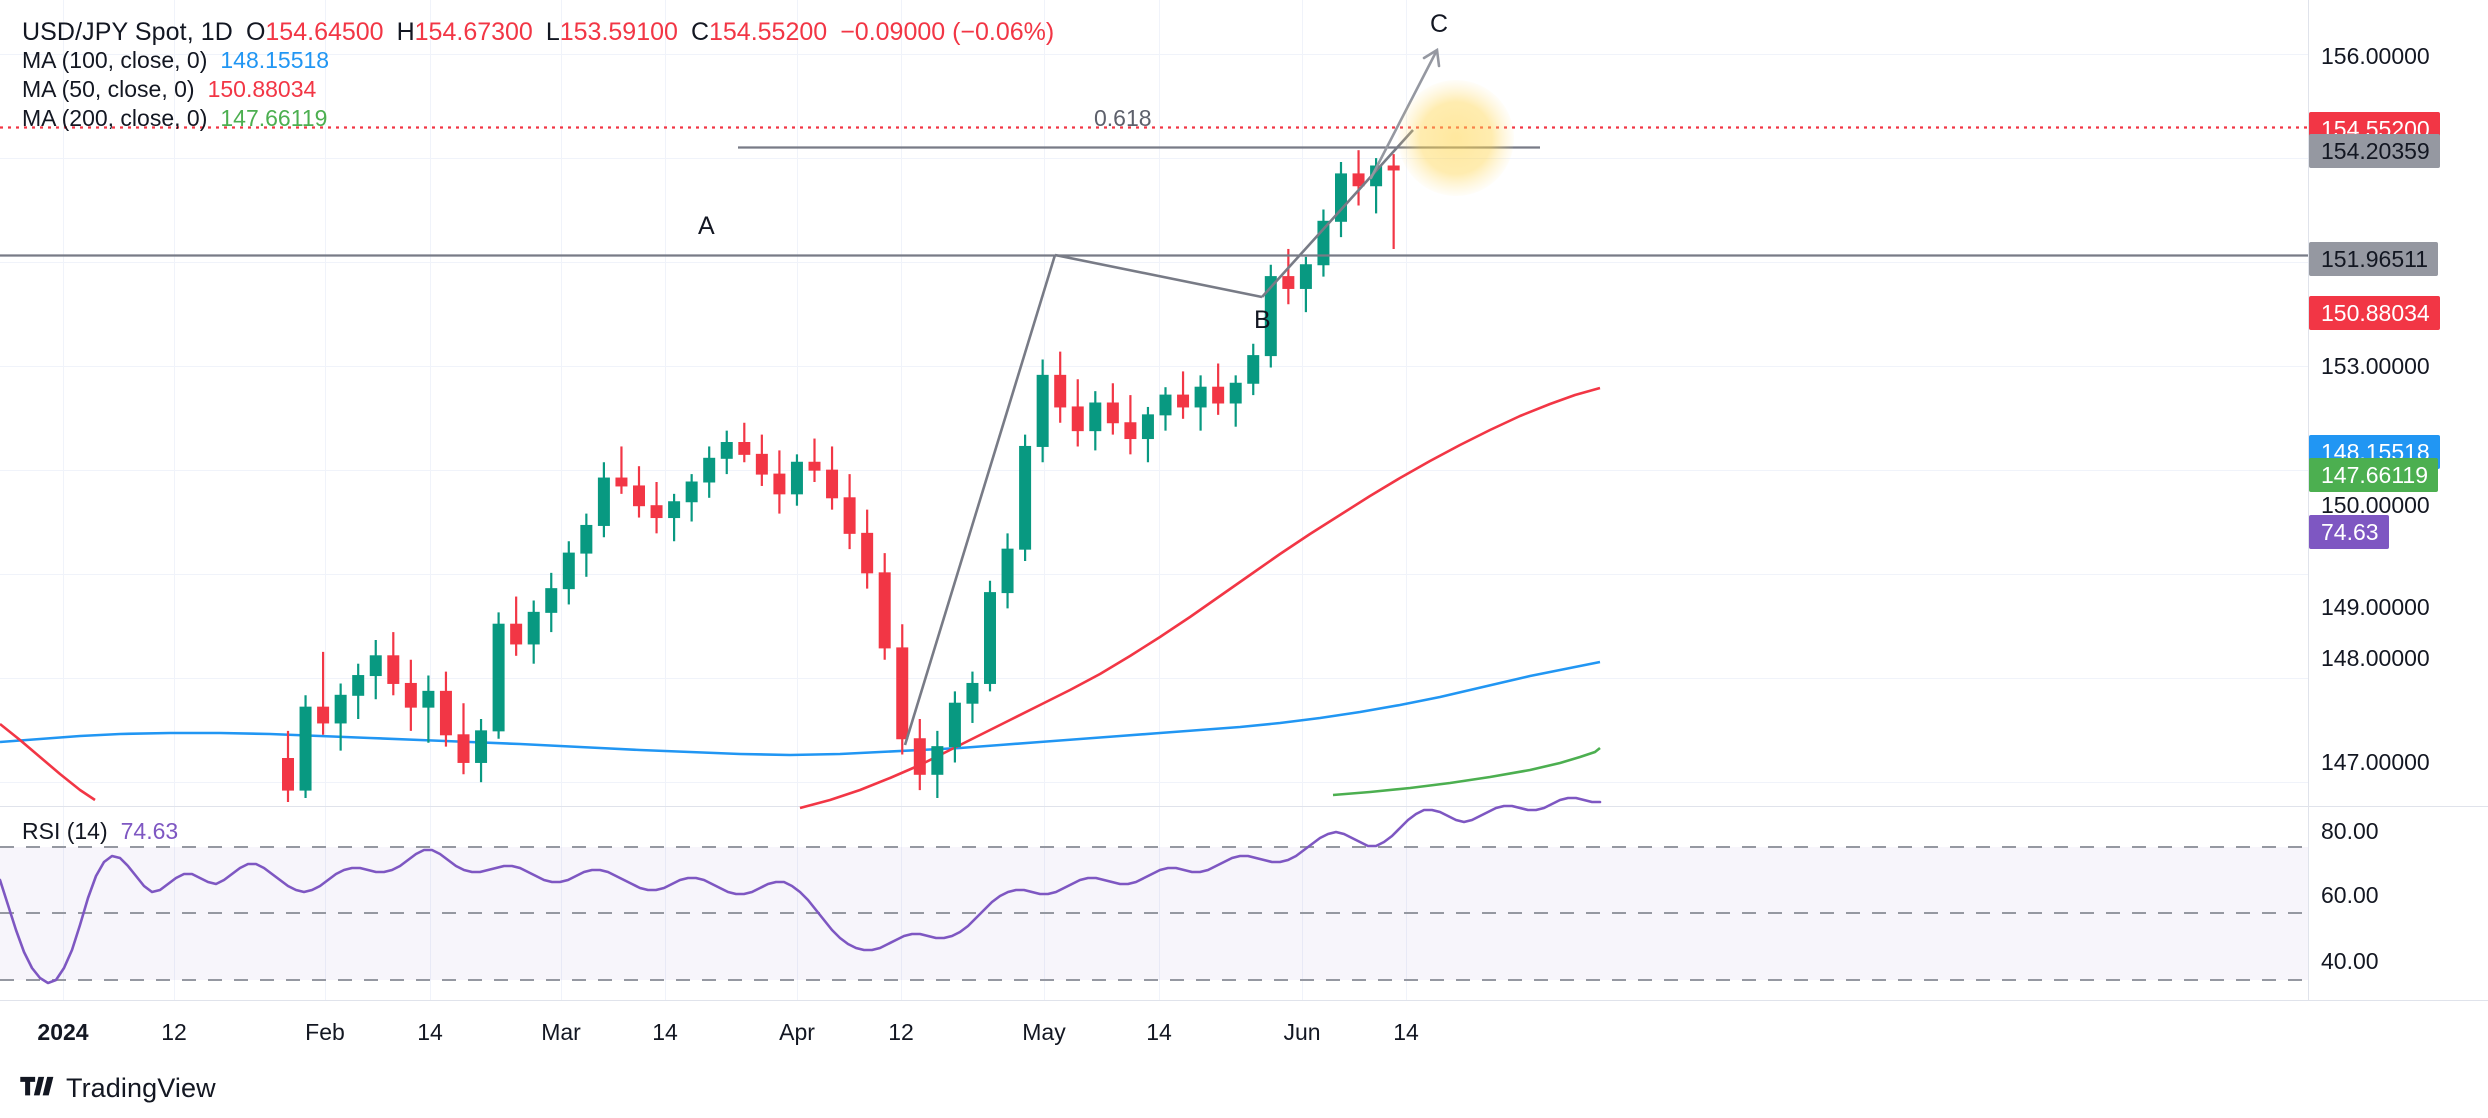 This screenshot has height=1118, width=2488. What do you see at coordinates (2398, 806) in the screenshot?
I see `axis-pane-divider` at bounding box center [2398, 806].